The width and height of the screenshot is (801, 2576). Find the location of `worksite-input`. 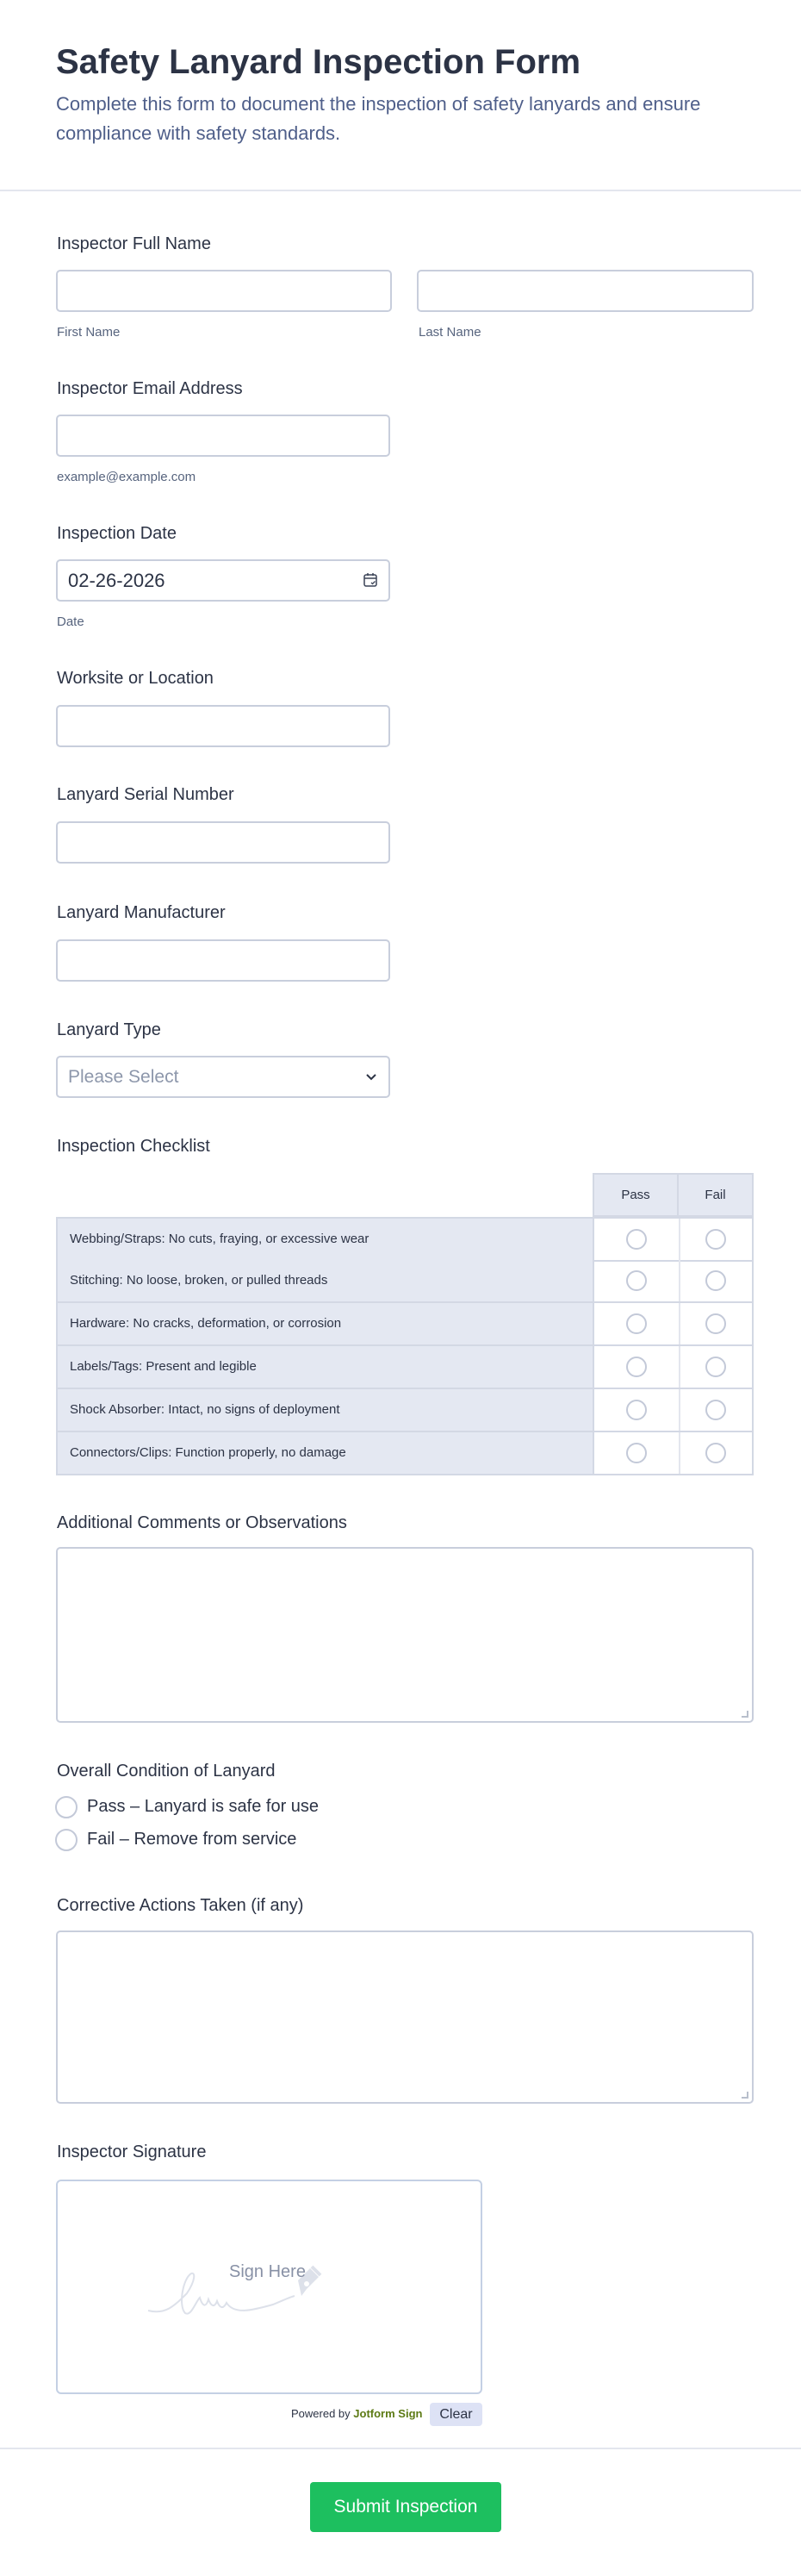

worksite-input is located at coordinates (223, 726).